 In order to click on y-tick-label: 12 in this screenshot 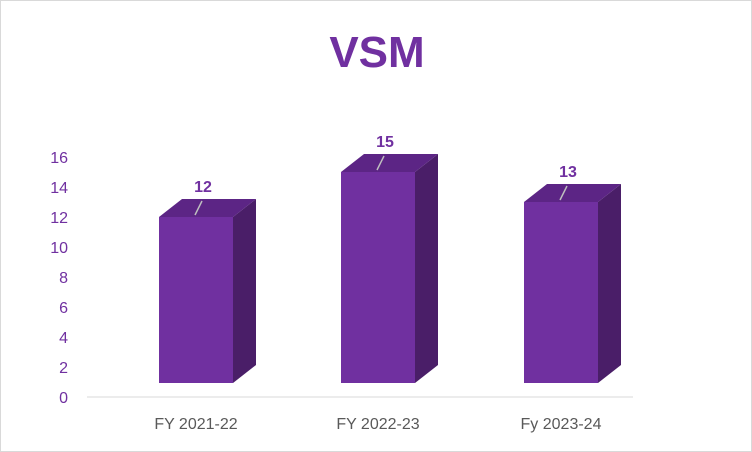, I will do `click(59, 218)`.